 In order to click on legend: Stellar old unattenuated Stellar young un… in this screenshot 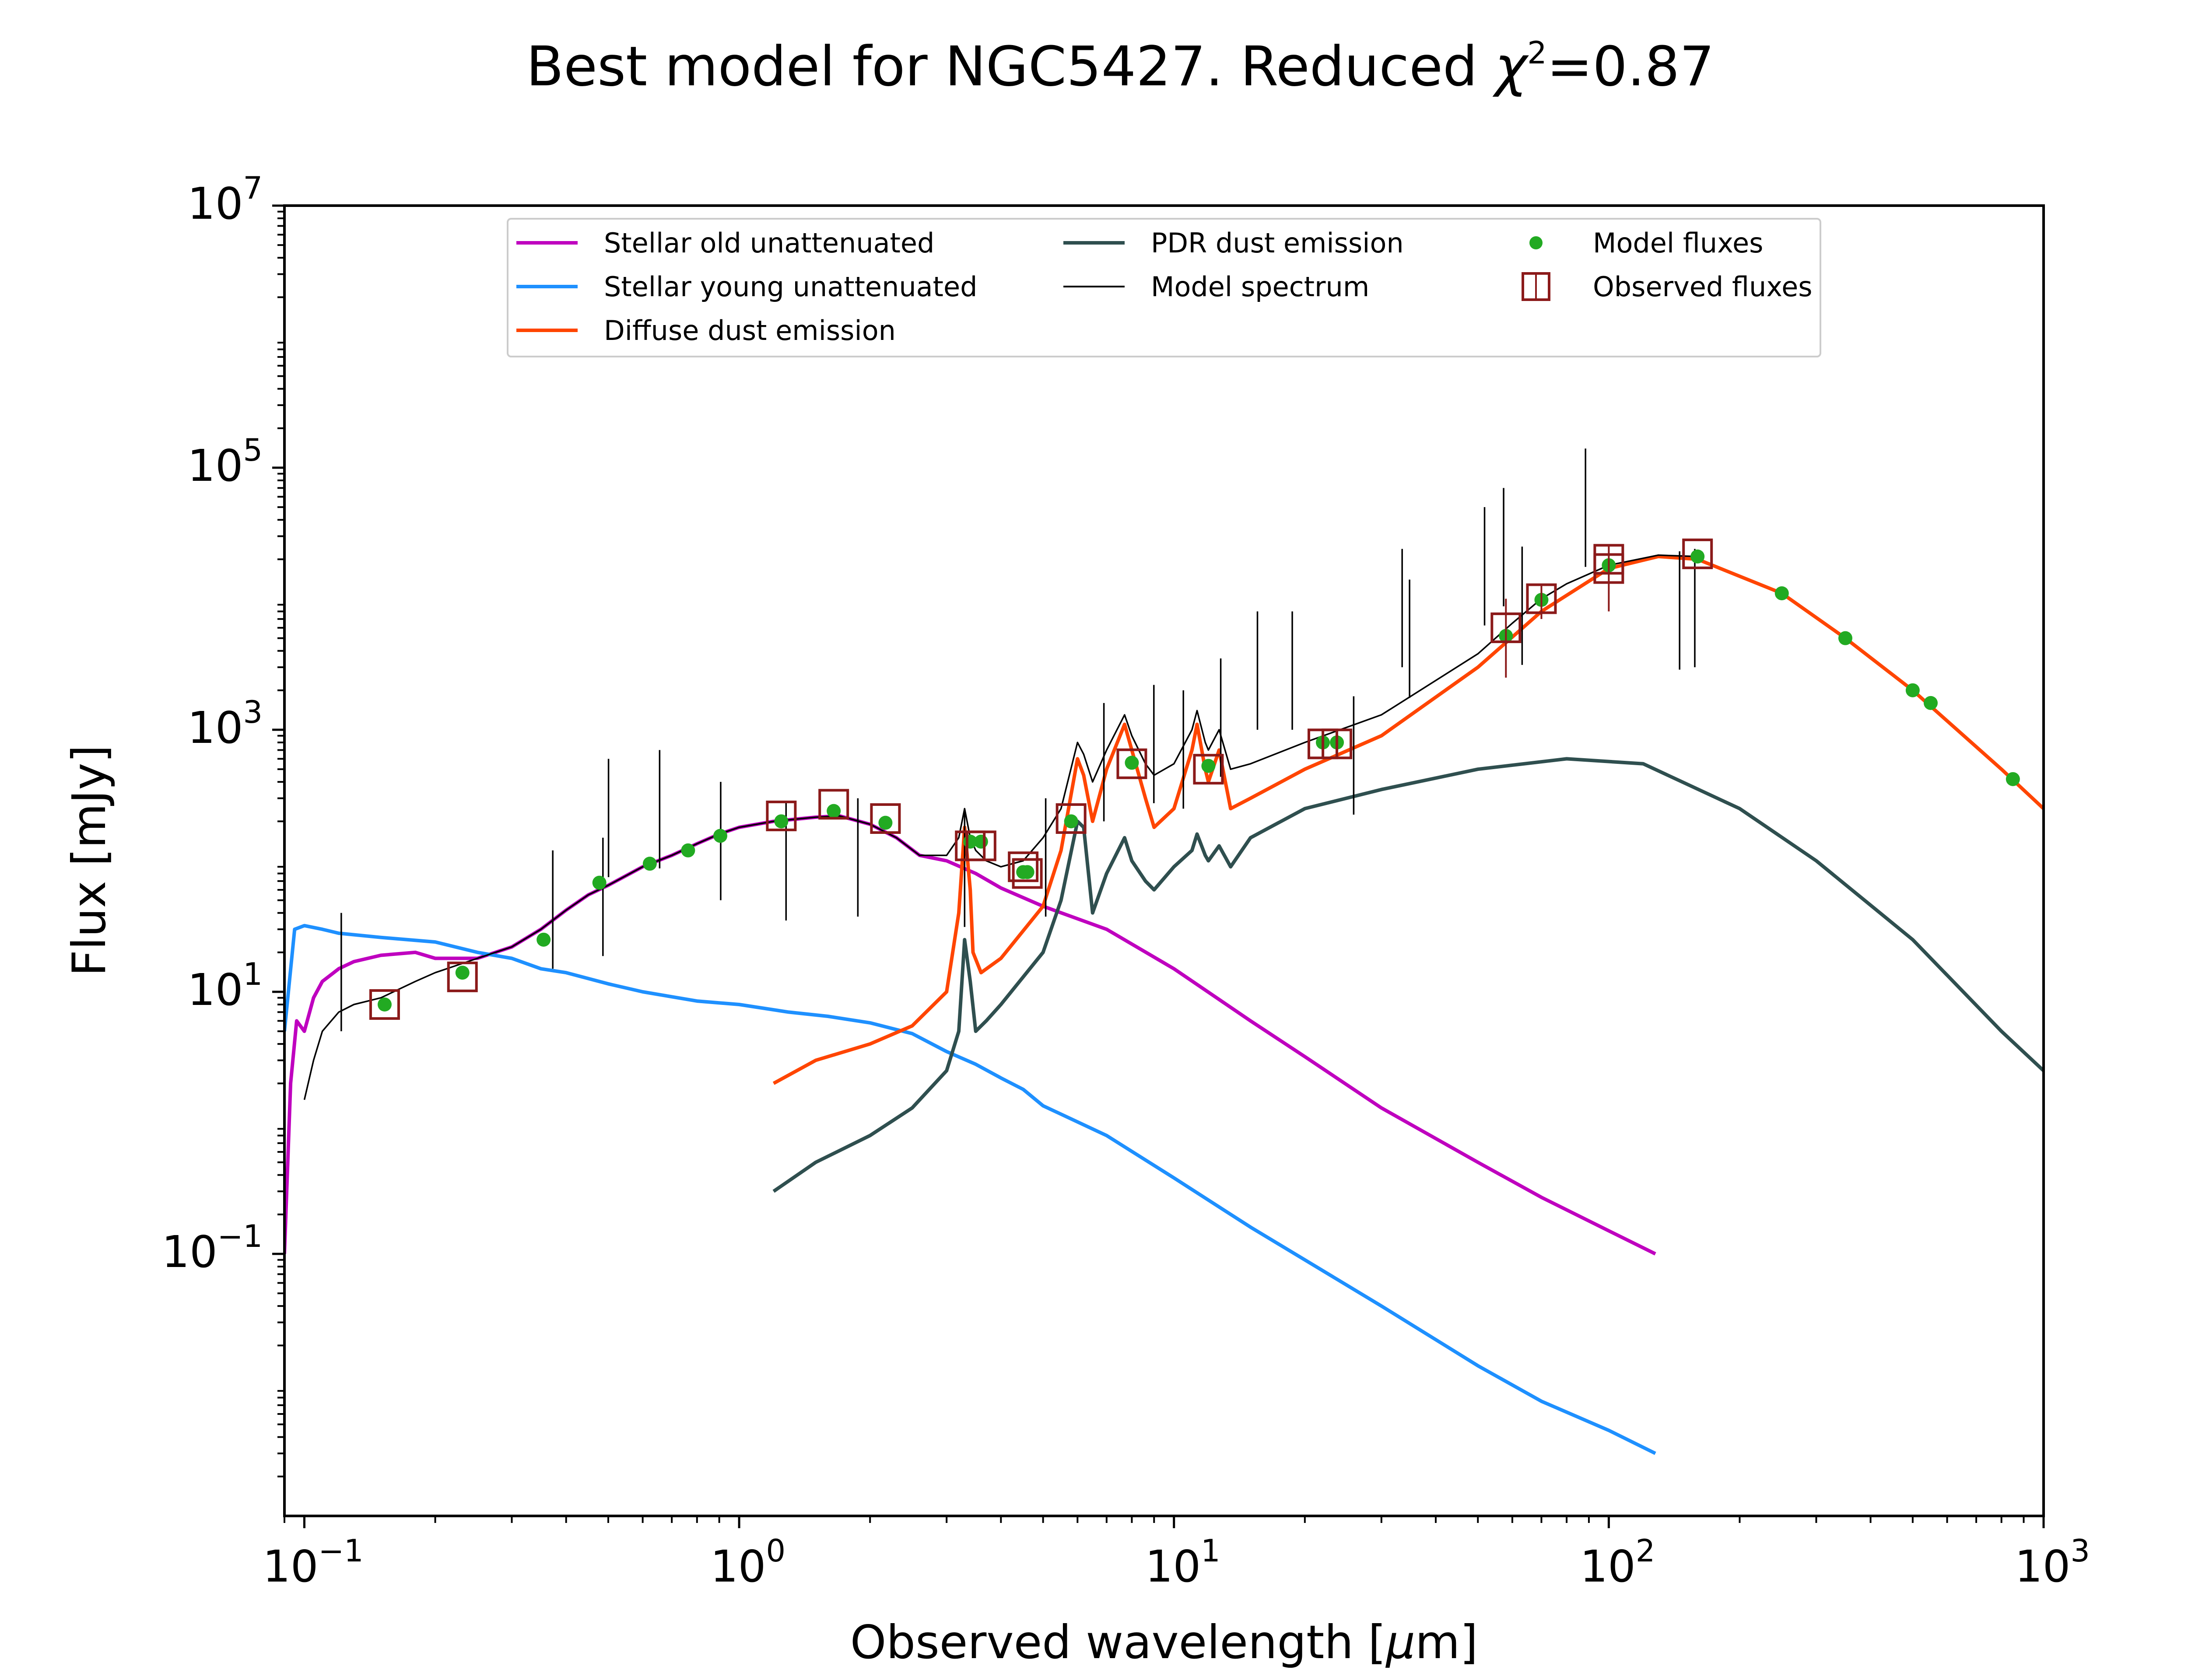, I will do `click(1164, 287)`.